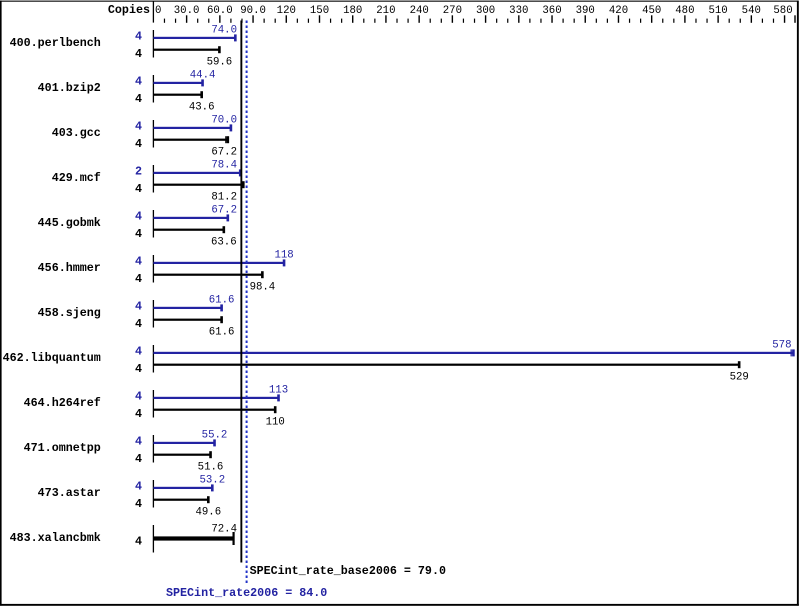 This screenshot has width=799, height=606. Describe the element at coordinates (246, 593) in the screenshot. I see `svg-text: SPECint_rate2006 = 84.0` at that location.